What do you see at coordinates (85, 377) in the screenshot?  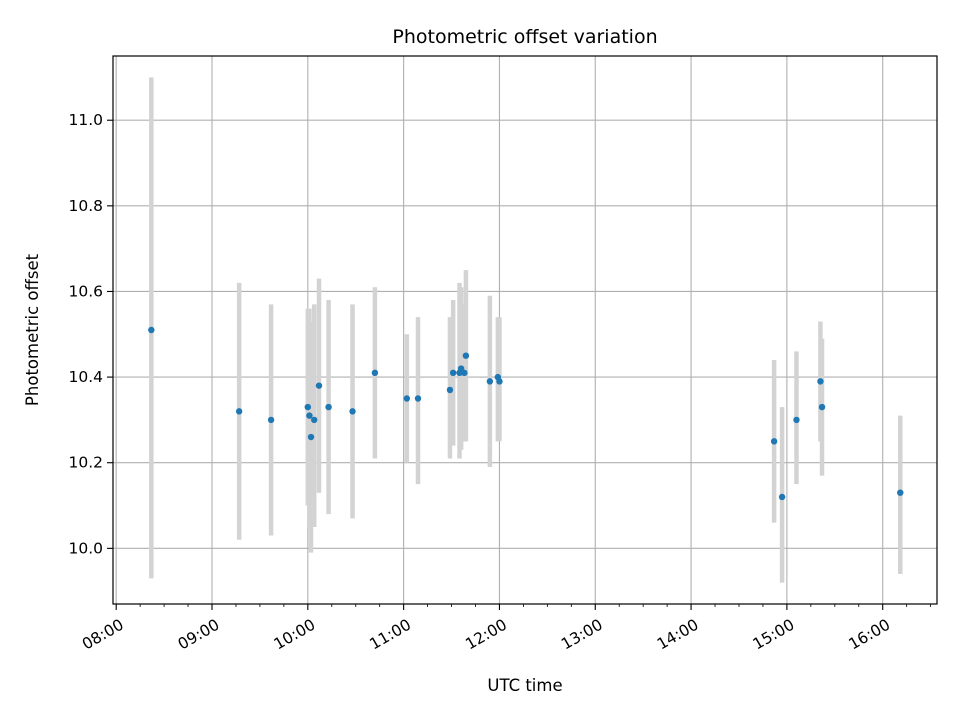 I see `y-tick-label: 10.4` at bounding box center [85, 377].